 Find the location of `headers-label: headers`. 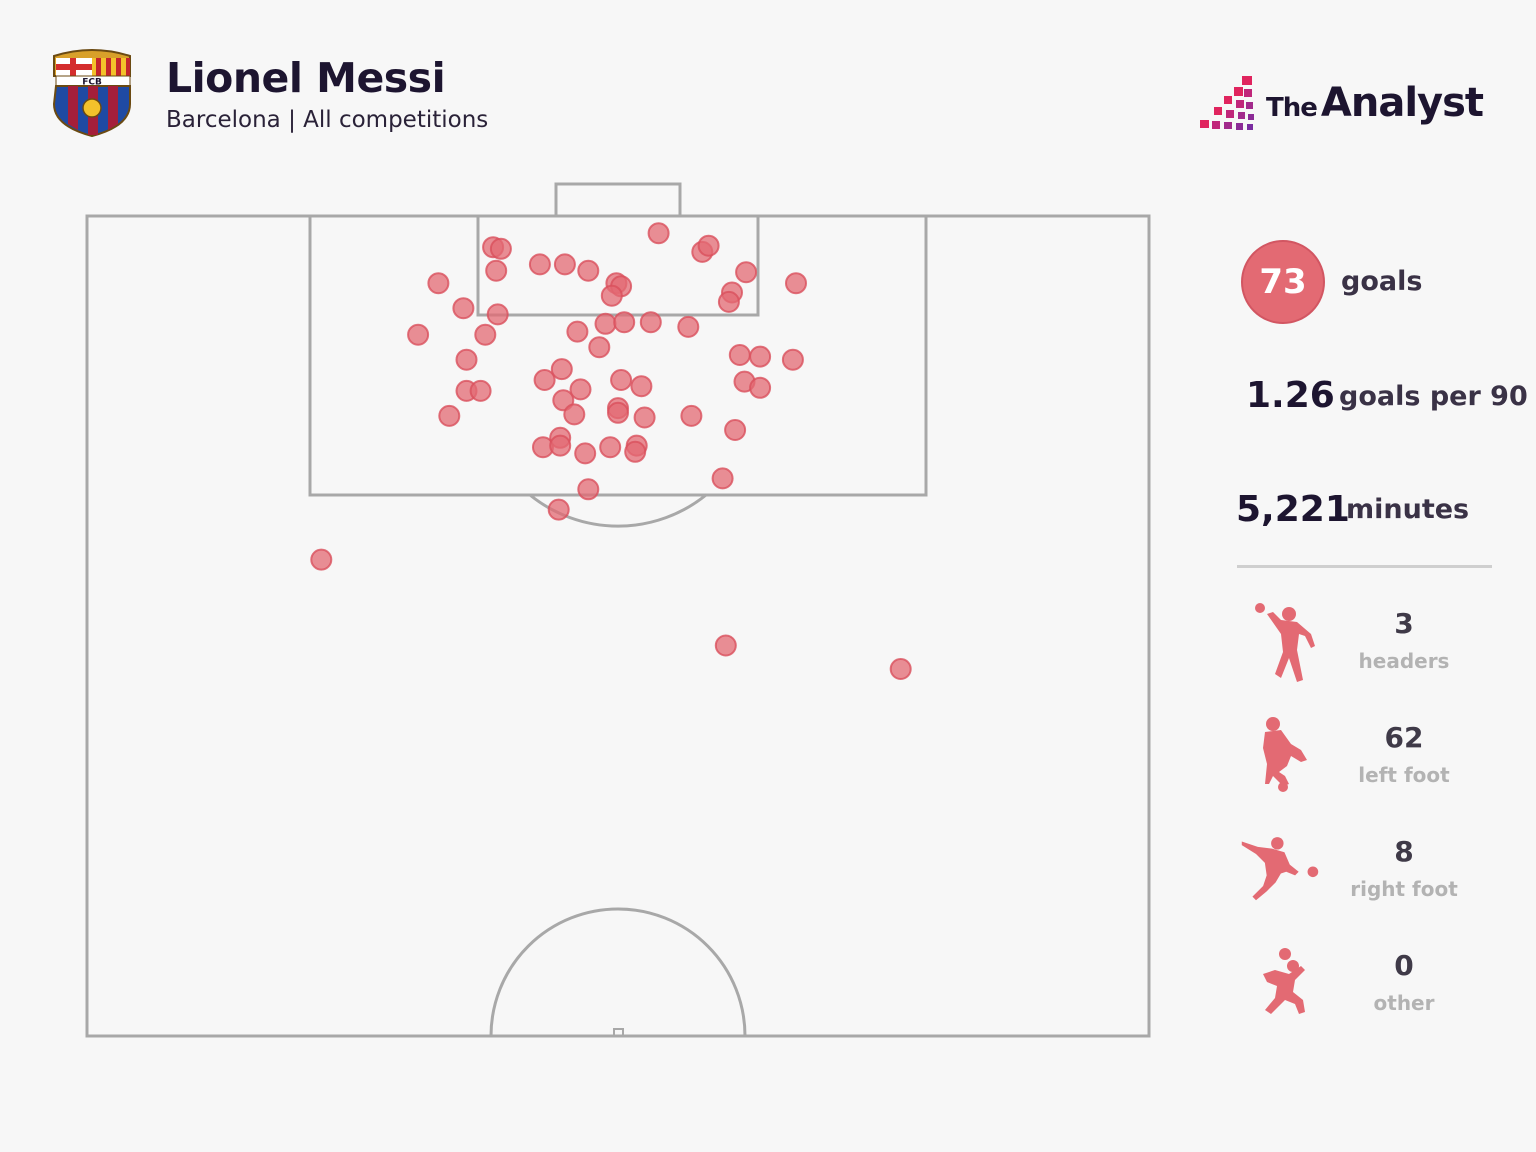

headers-label: headers is located at coordinates (1404, 661).